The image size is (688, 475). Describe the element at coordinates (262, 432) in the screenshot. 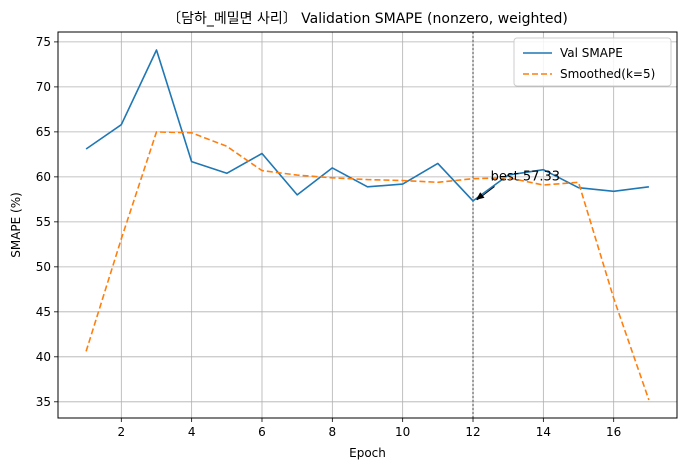

I see `x-tick-label: 6` at that location.